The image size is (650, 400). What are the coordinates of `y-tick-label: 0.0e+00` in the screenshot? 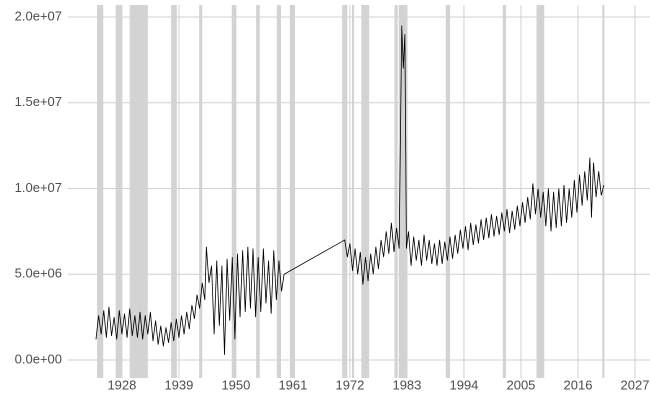 It's located at (38, 358).